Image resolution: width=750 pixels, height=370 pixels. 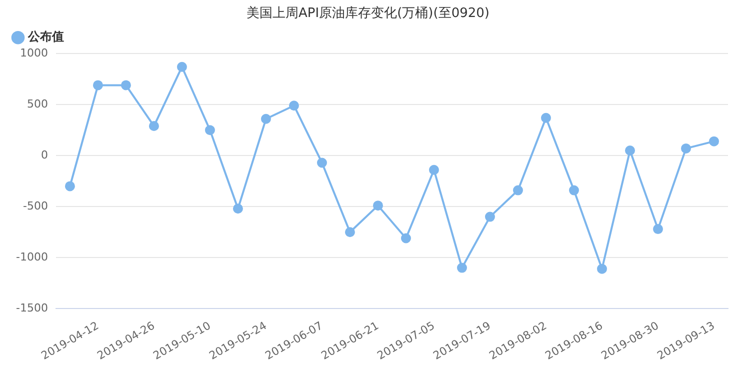 I want to click on legend-label: 公布值, so click(x=45, y=37).